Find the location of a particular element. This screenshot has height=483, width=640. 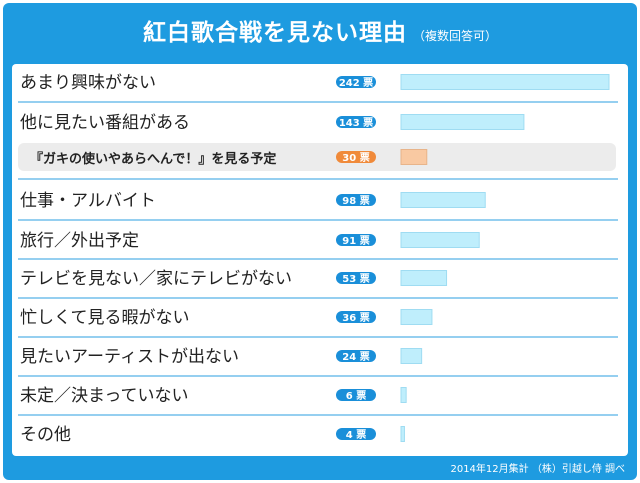

chart-title-bar: 紅白歌合戦を見ない理由 （複数回答可） is located at coordinates (320, 33).